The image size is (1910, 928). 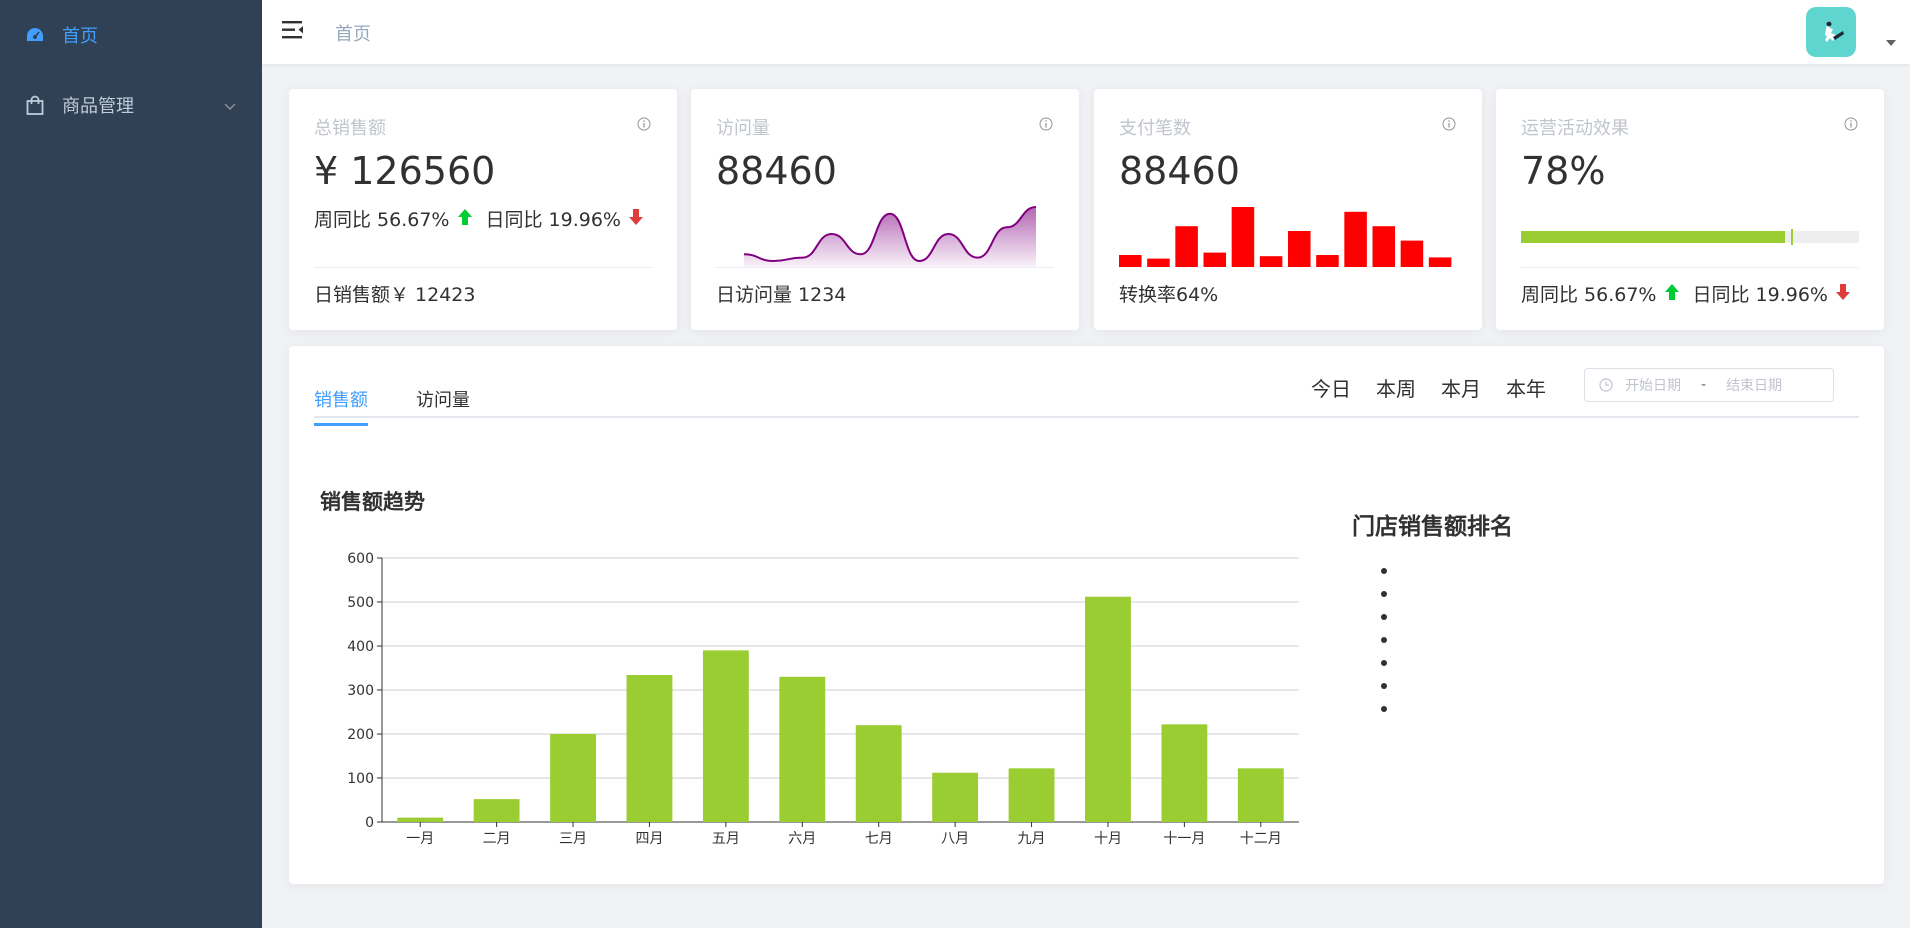 What do you see at coordinates (1606, 385) in the screenshot?
I see `clock-icon` at bounding box center [1606, 385].